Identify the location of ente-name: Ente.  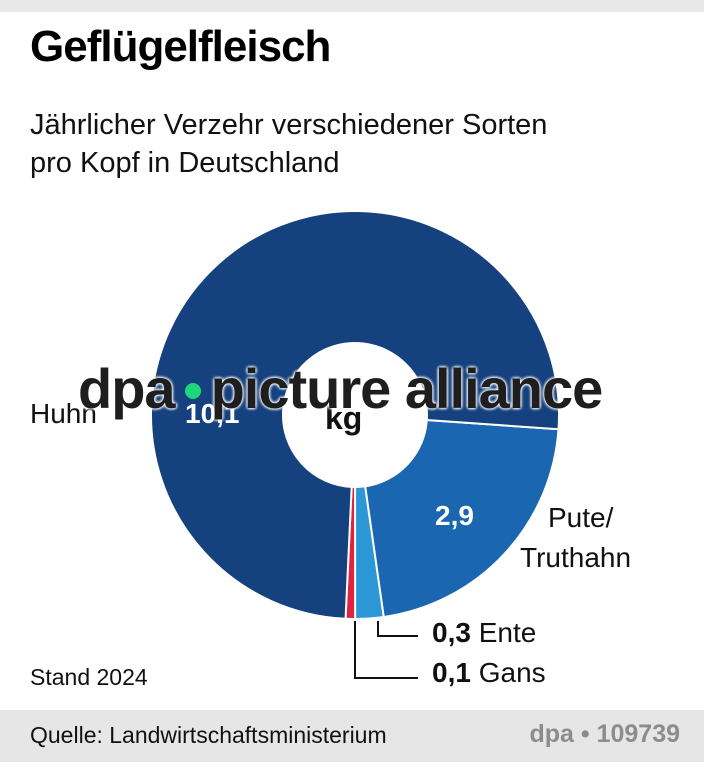
(507, 632).